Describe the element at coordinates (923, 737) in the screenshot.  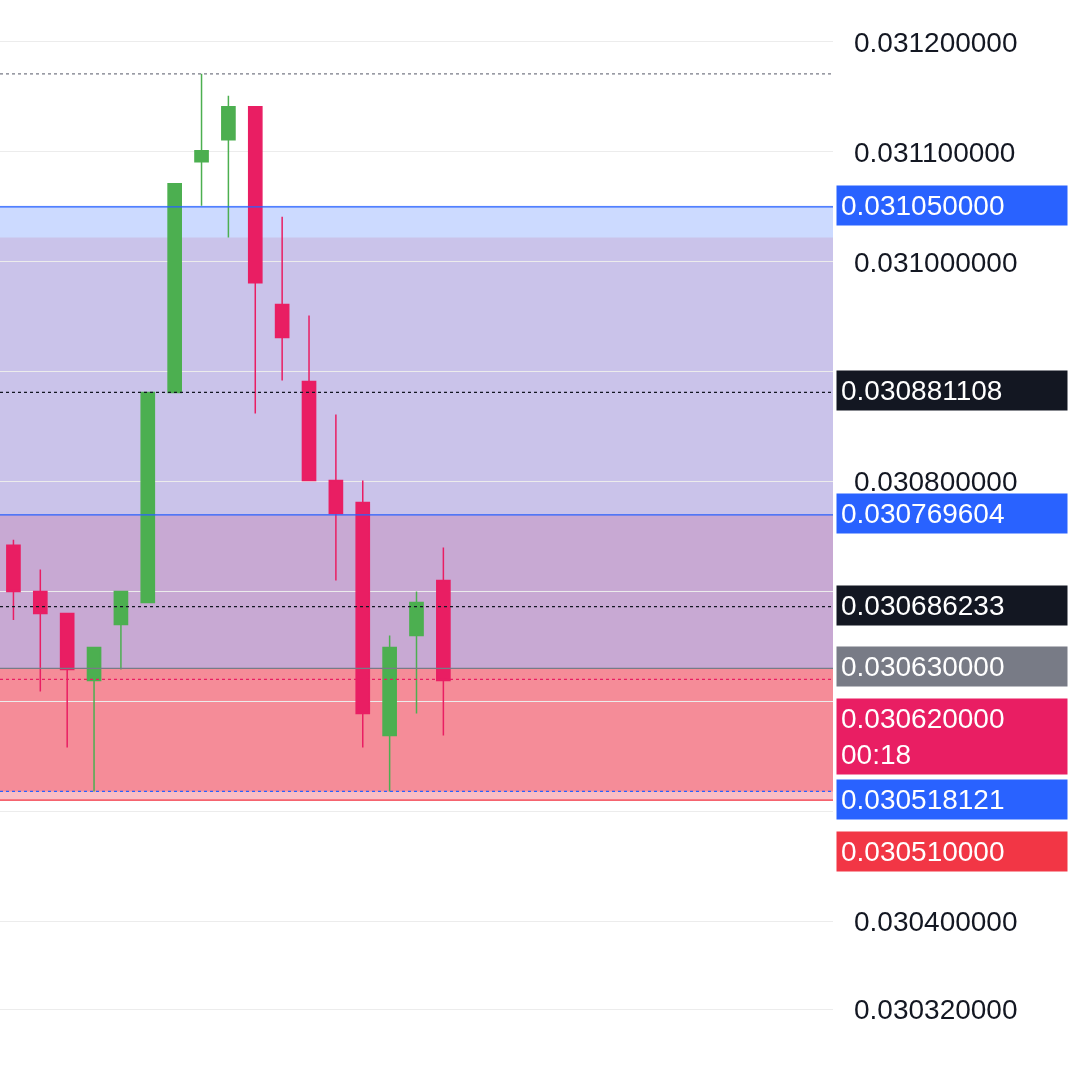
I see `ref-line-label: 0.030620000 00:18` at that location.